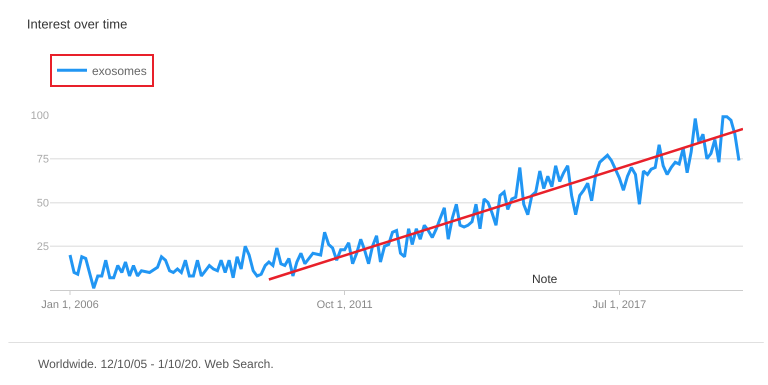  What do you see at coordinates (545, 279) in the screenshot?
I see `annotation: Note` at bounding box center [545, 279].